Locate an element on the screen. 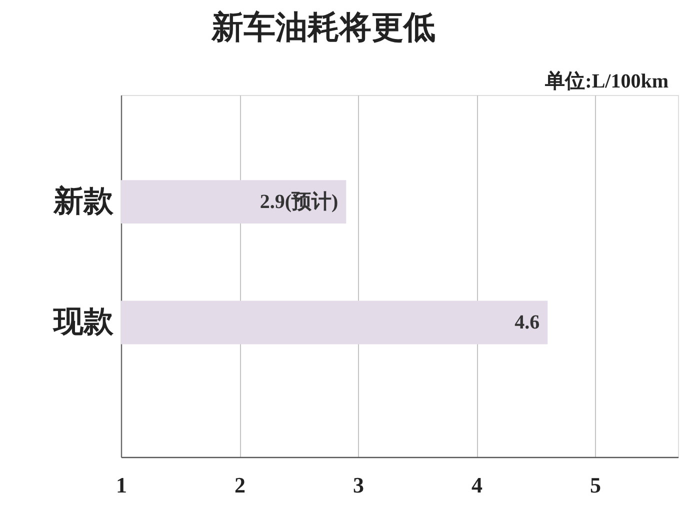  chart-title: 新车油耗将更低 is located at coordinates (323, 27).